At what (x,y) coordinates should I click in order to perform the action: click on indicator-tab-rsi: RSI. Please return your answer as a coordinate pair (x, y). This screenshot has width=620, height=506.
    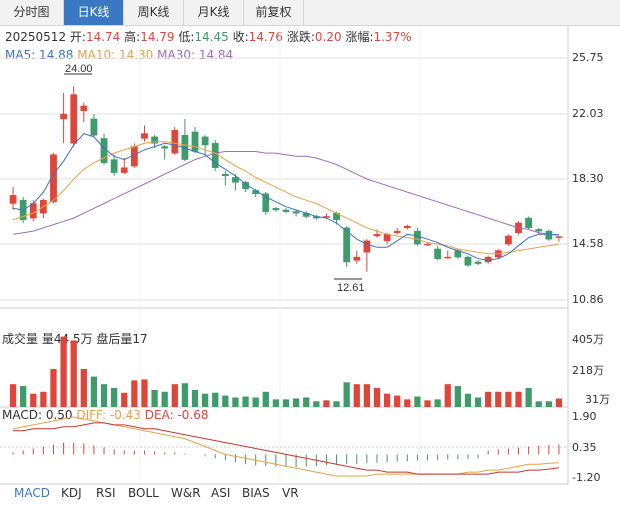
    Looking at the image, I should click on (106, 493).